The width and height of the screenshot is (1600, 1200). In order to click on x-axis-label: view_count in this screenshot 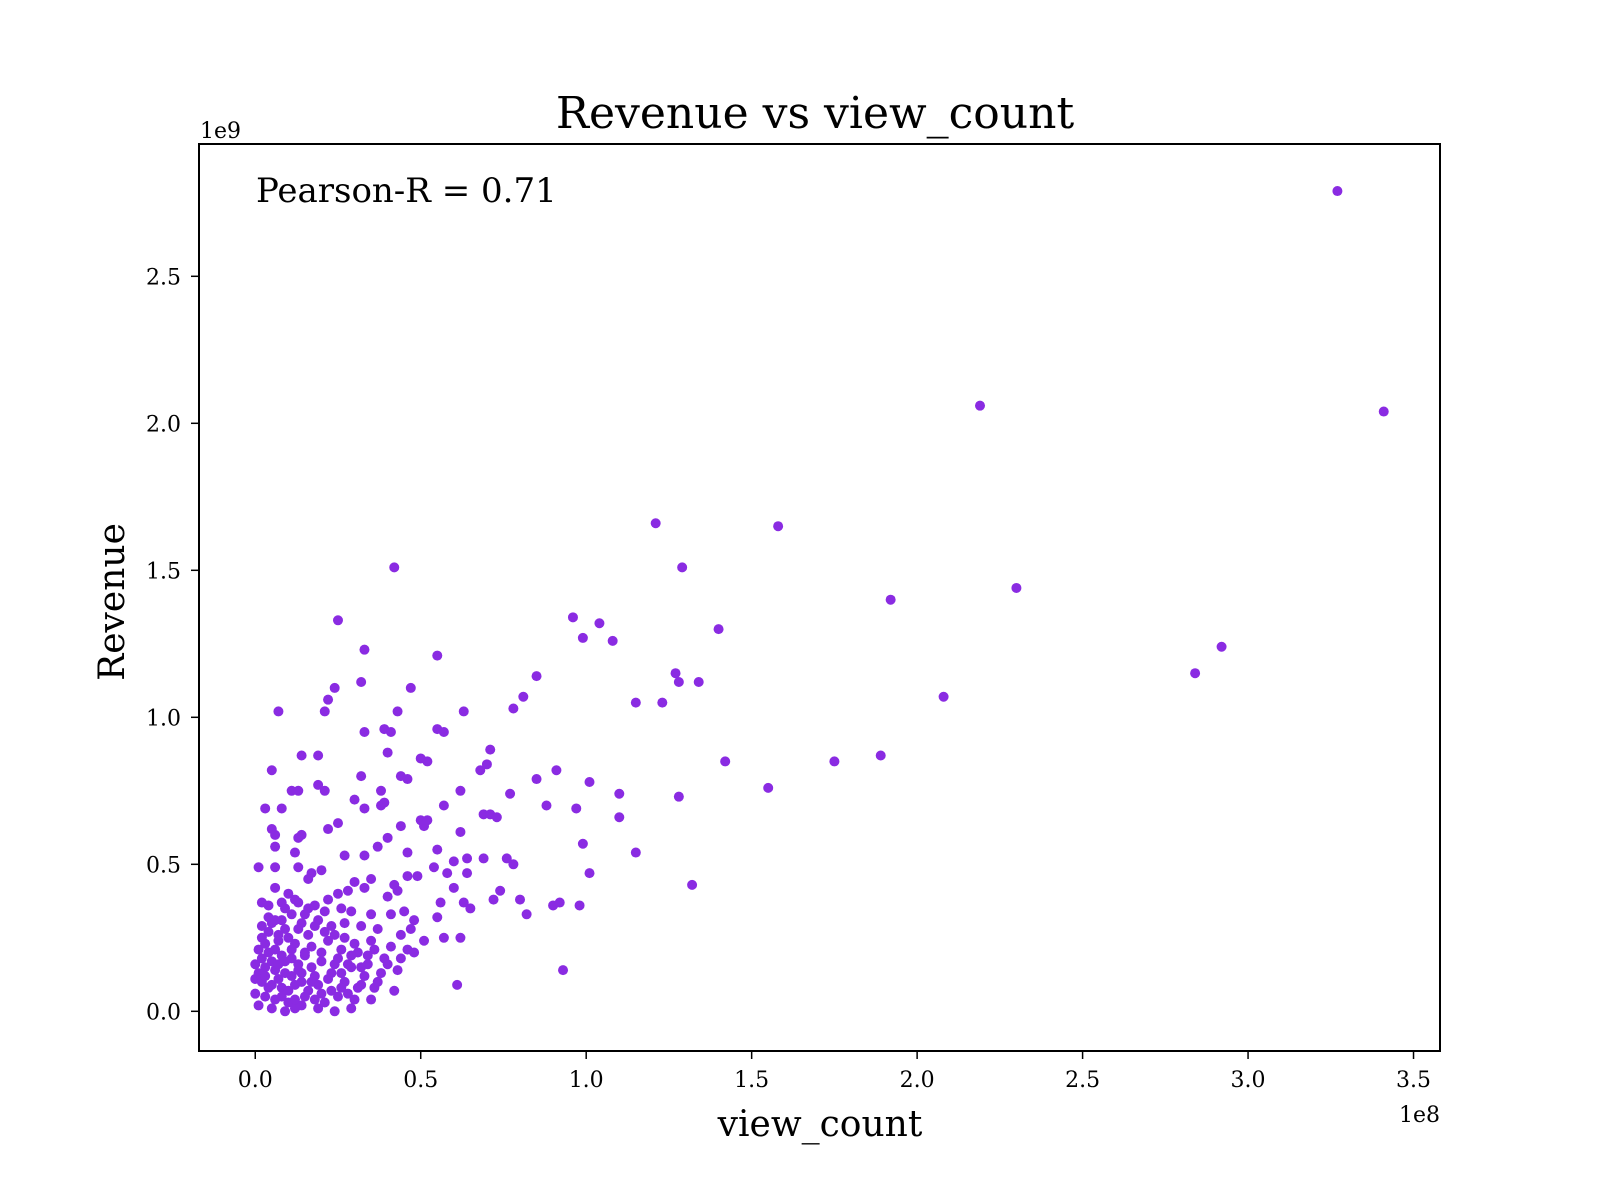, I will do `click(820, 1124)`.